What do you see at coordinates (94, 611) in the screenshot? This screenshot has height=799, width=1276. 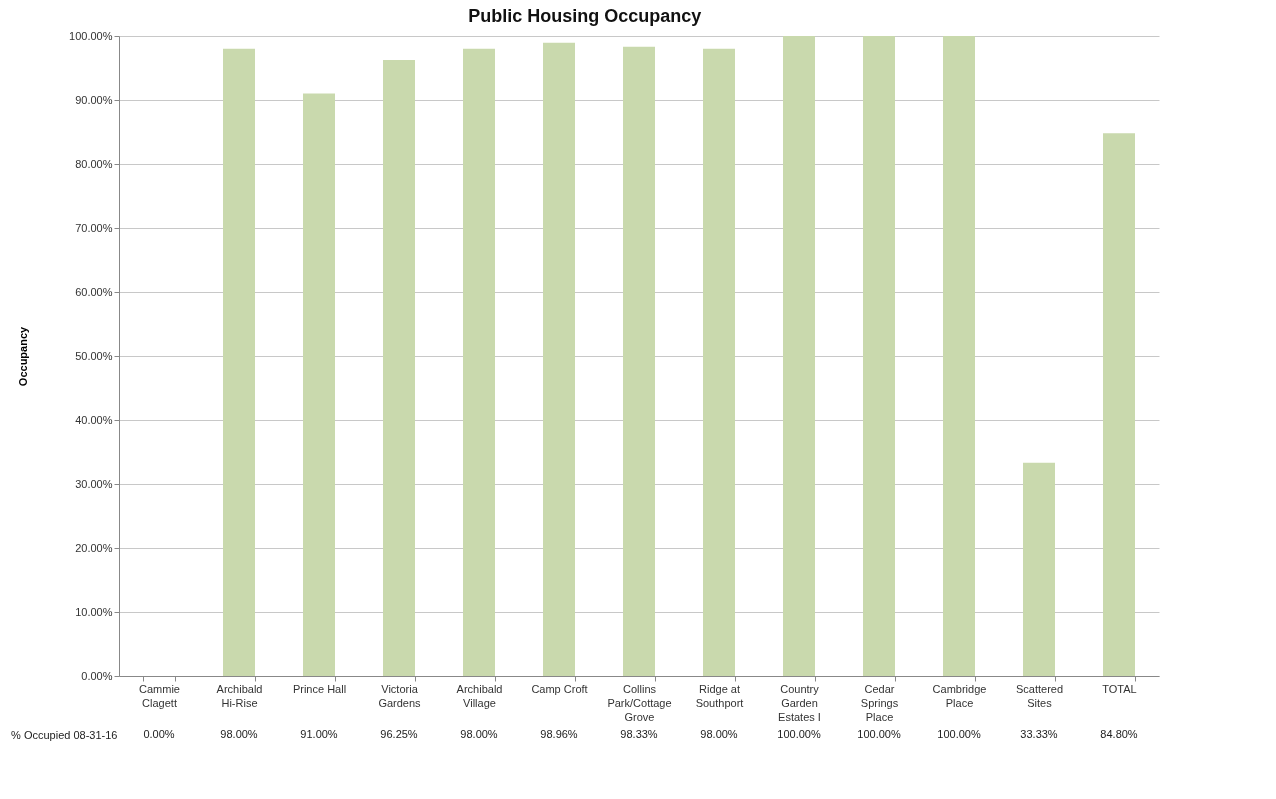 I see `y-tick-label: 10.00%` at bounding box center [94, 611].